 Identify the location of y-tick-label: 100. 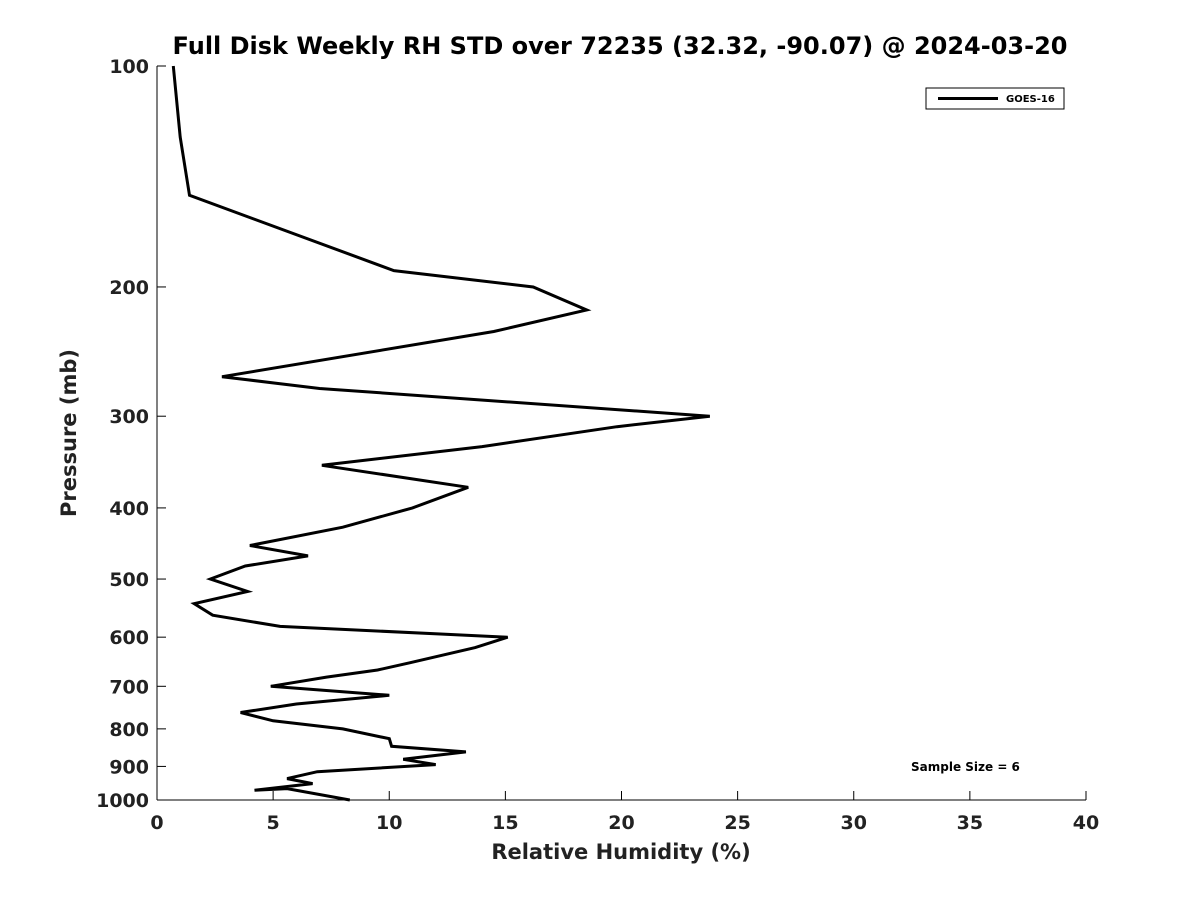
(129, 67).